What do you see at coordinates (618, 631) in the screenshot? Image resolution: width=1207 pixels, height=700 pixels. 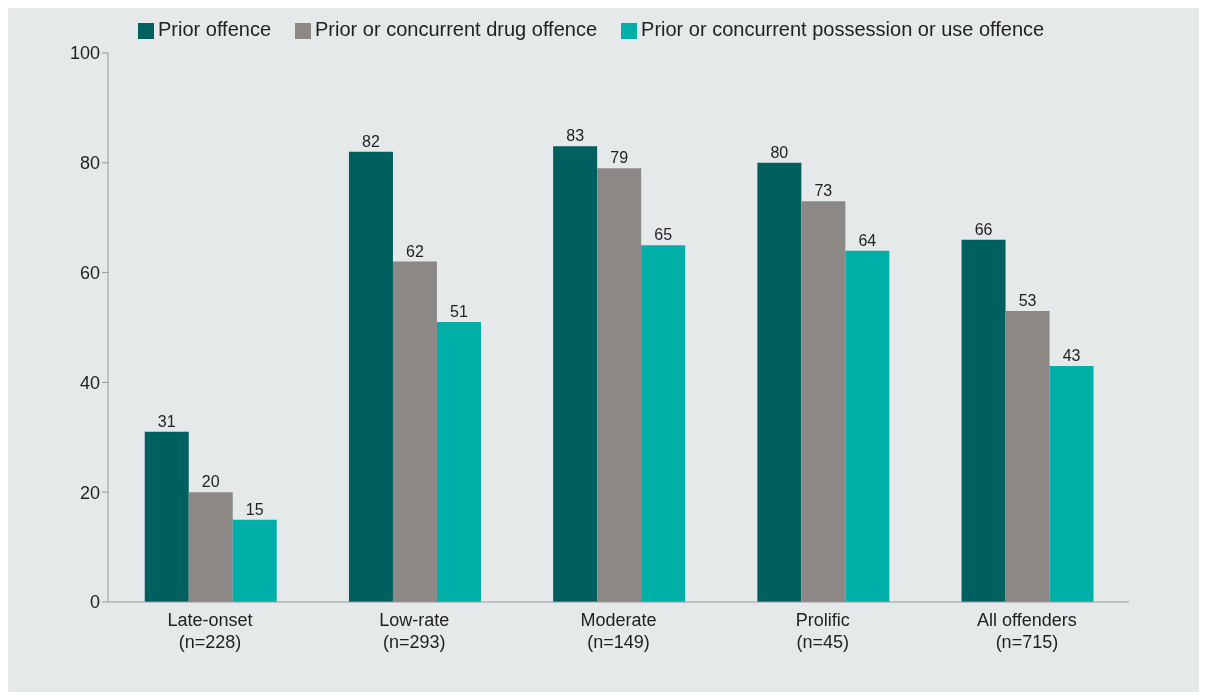 I see `x-tick-label: Moderate (n=149)` at bounding box center [618, 631].